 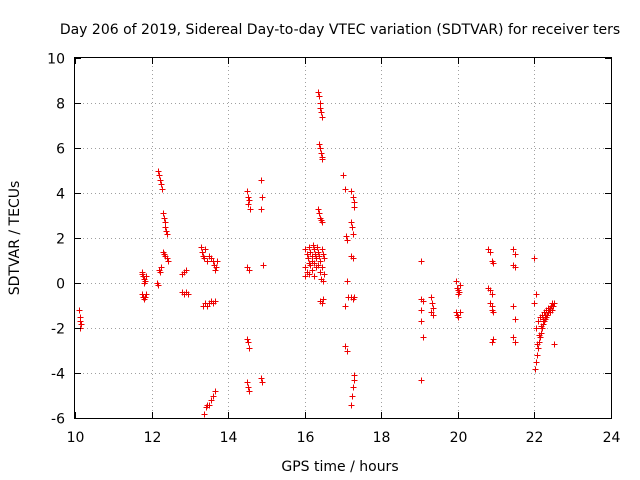 What do you see at coordinates (58, 375) in the screenshot?
I see `y-tick-label: -4` at bounding box center [58, 375].